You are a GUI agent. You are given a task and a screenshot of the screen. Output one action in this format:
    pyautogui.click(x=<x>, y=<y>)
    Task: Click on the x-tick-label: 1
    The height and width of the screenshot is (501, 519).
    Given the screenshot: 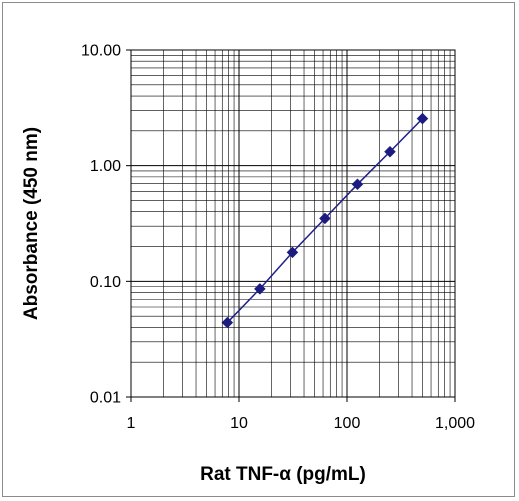 What is the action you would take?
    pyautogui.click(x=131, y=423)
    